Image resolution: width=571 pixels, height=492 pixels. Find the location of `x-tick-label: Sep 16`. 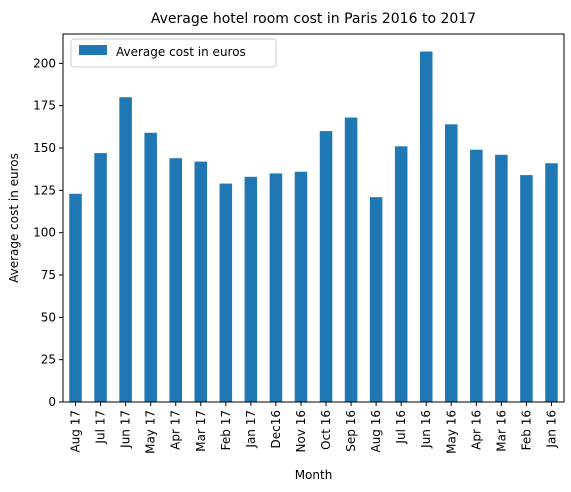

x-tick-label: Sep 16 is located at coordinates (351, 431).